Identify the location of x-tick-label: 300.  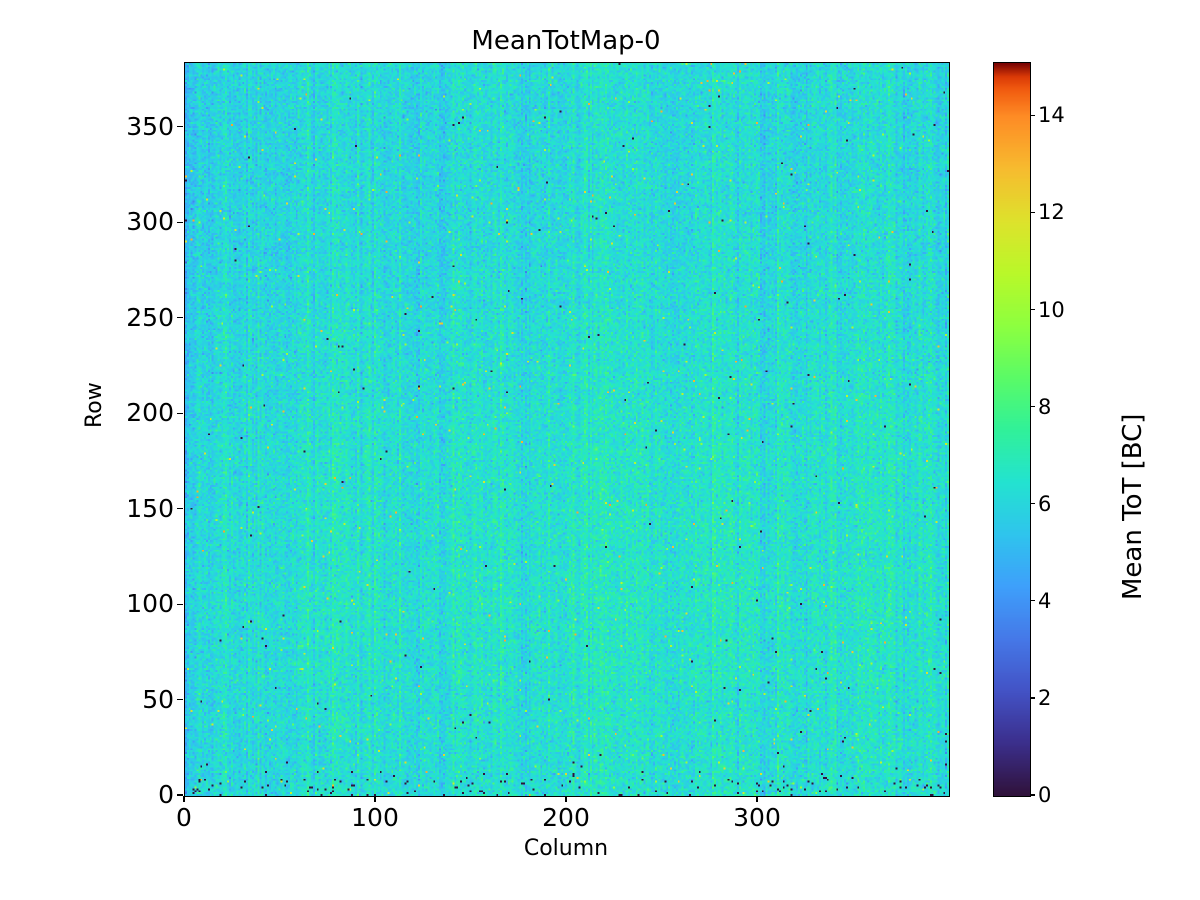
(757, 817).